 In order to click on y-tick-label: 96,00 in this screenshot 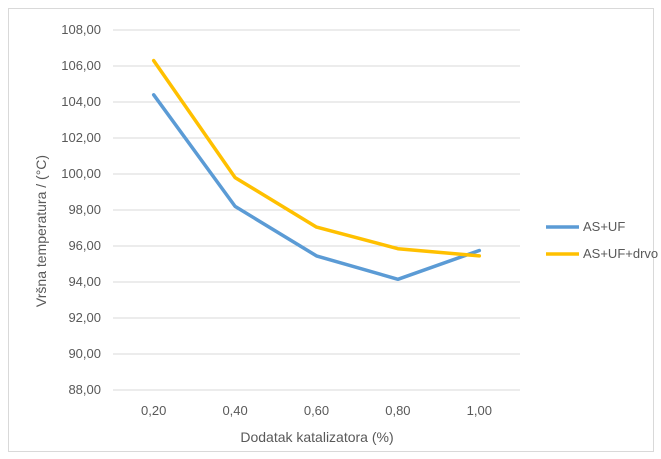, I will do `click(84, 245)`.